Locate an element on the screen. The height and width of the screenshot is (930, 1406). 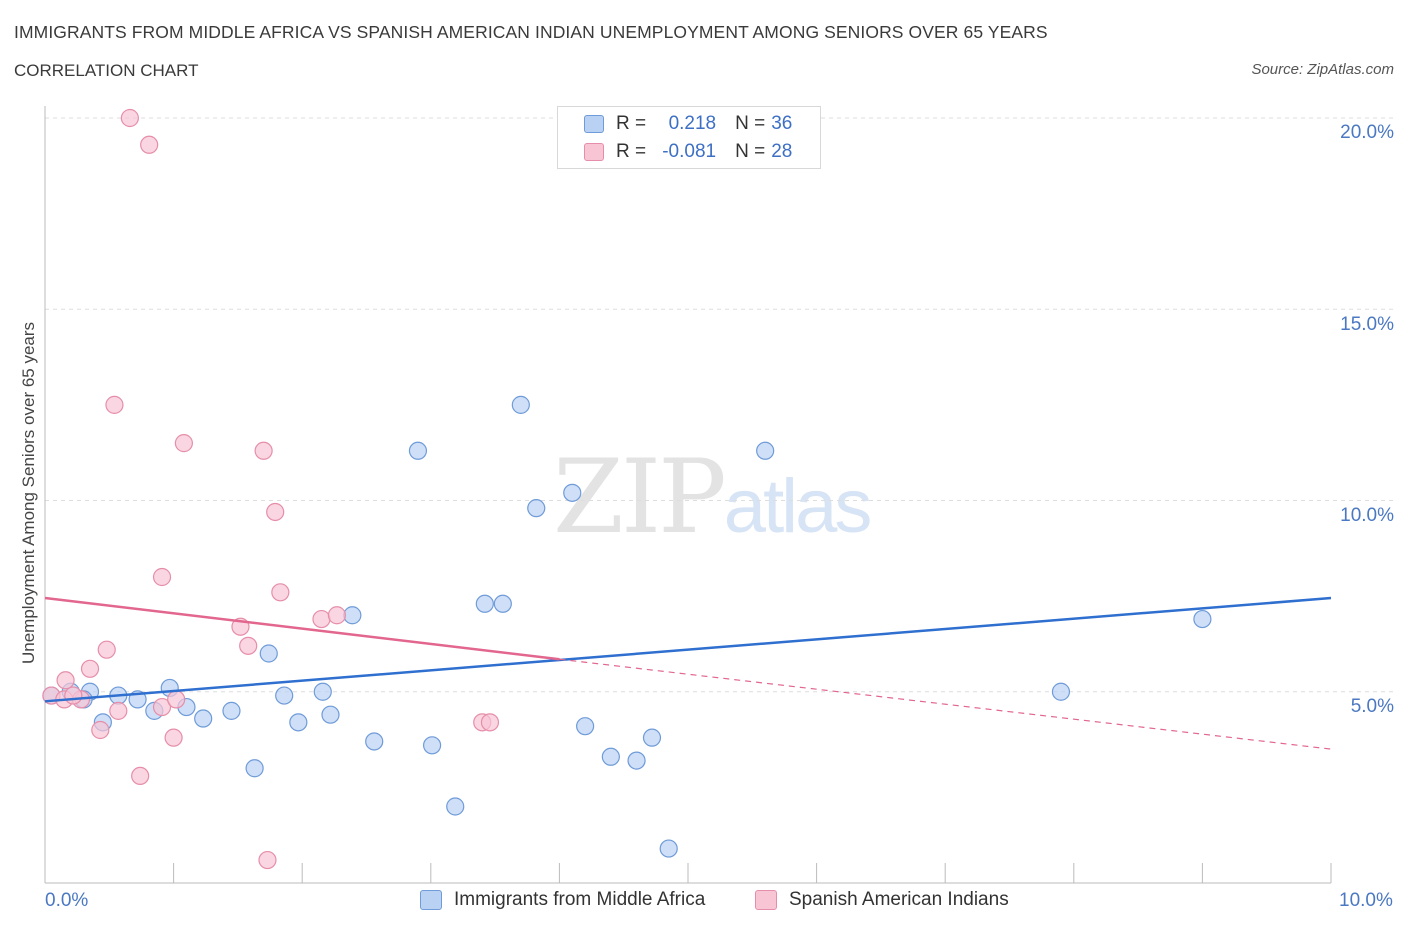
legend-n-label-blue: N = is located at coordinates (750, 123).